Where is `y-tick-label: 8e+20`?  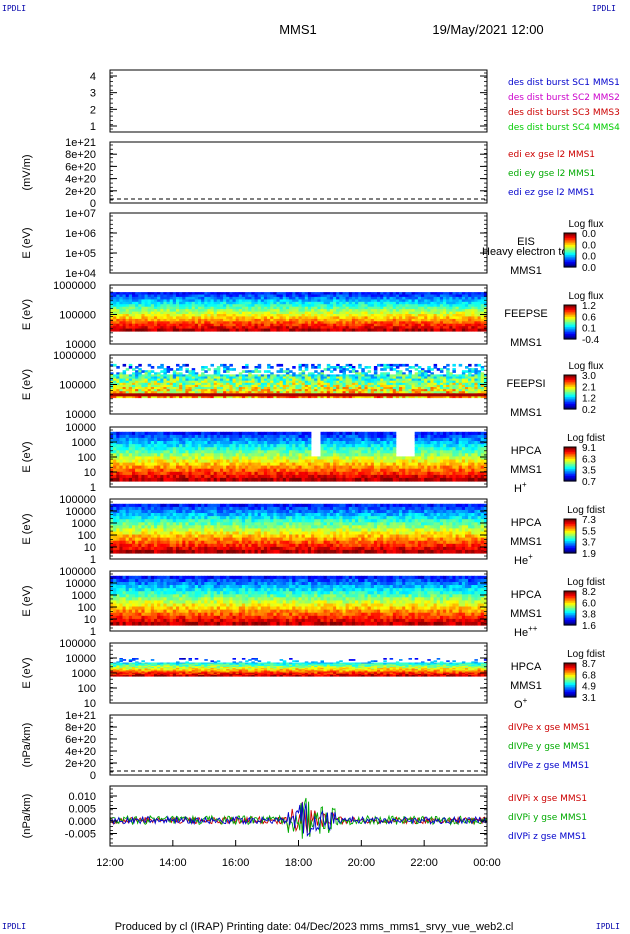 y-tick-label: 8e+20 is located at coordinates (80, 155).